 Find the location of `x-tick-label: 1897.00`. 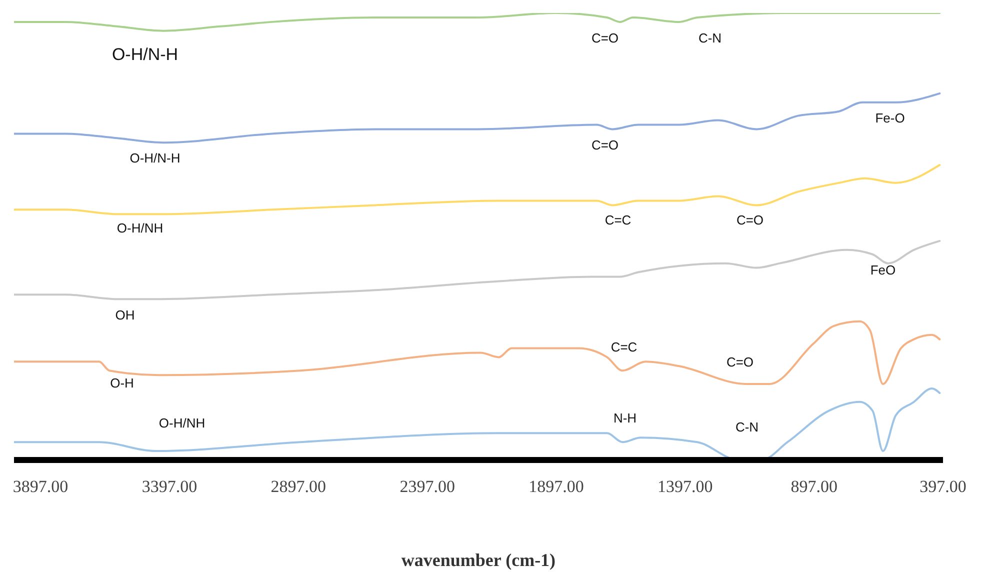

x-tick-label: 1897.00 is located at coordinates (556, 486).